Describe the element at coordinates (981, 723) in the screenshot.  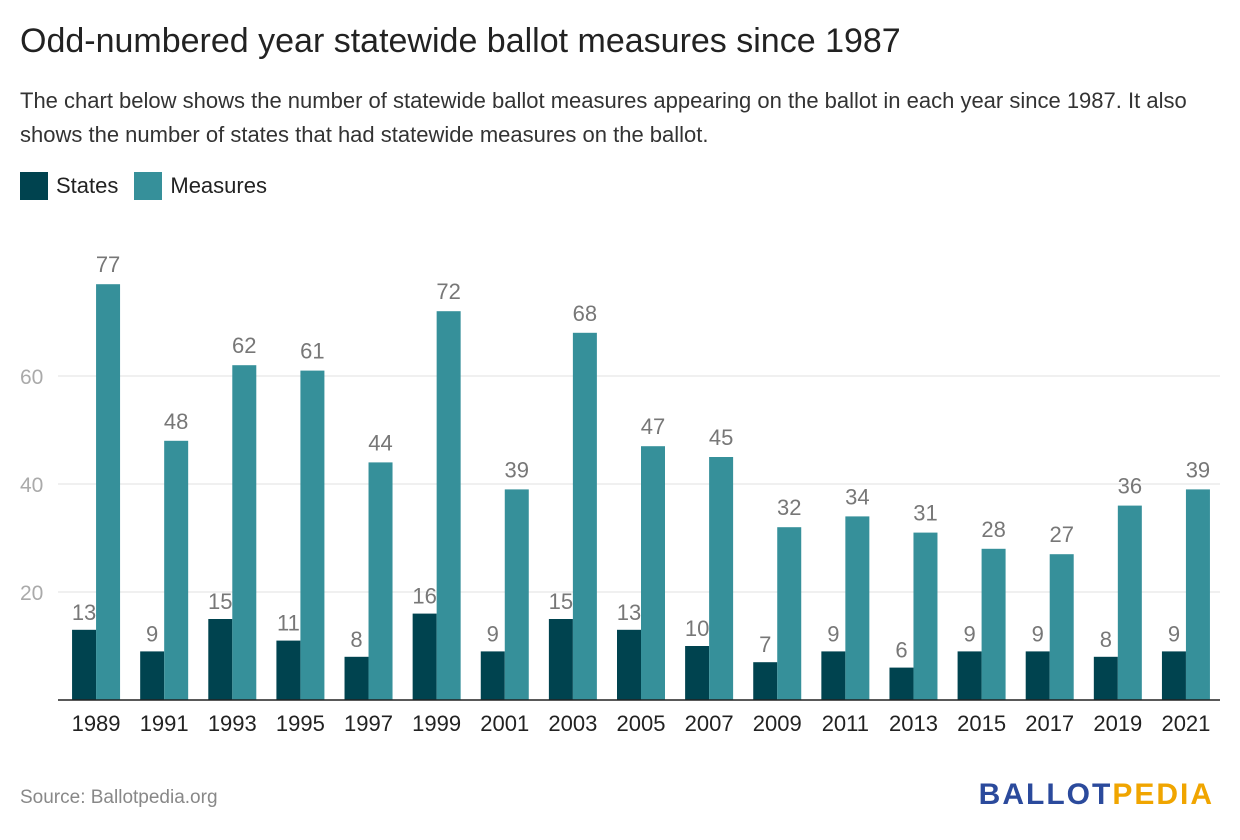
I see `x-tick-label-2015: 2015` at that location.